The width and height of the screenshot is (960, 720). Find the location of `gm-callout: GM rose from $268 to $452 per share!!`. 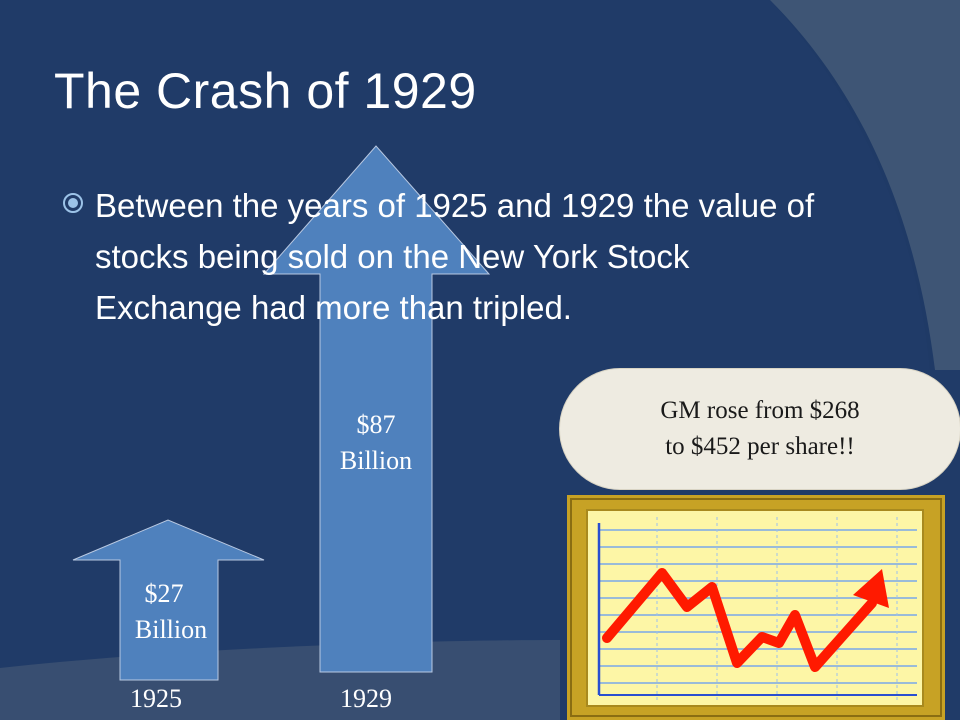

gm-callout: GM rose from $268 to $452 per share!! is located at coordinates (760, 429).